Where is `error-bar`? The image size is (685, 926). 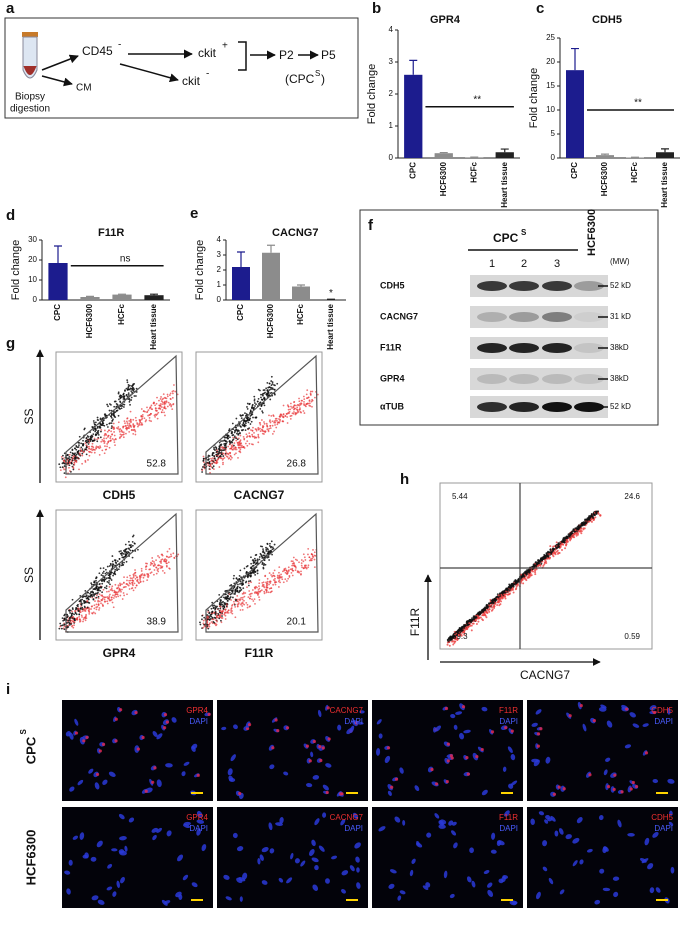
error-bar is located at coordinates (605, 154).